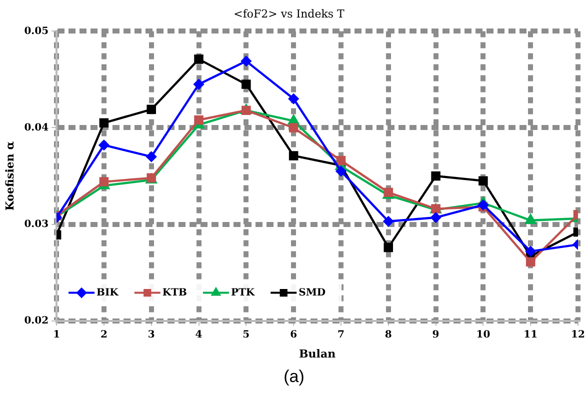 The width and height of the screenshot is (588, 405). What do you see at coordinates (104, 334) in the screenshot?
I see `x-tick-label: 2` at bounding box center [104, 334].